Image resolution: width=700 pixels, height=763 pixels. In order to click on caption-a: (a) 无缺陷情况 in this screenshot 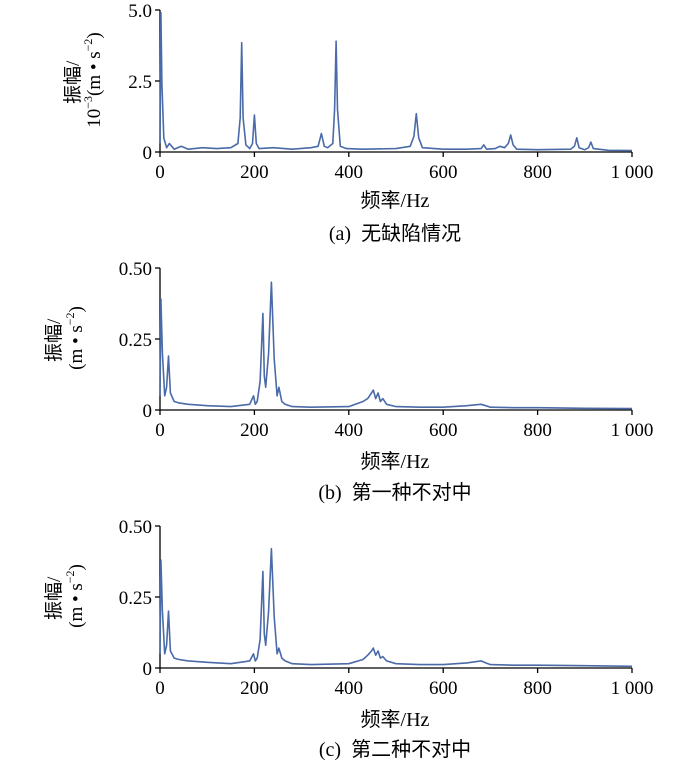, I will do `click(395, 233)`.